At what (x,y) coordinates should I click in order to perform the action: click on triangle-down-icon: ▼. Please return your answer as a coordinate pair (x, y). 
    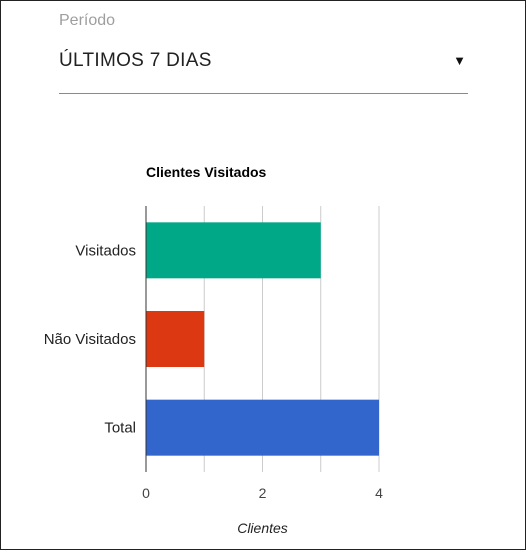
    Looking at the image, I should click on (459, 60).